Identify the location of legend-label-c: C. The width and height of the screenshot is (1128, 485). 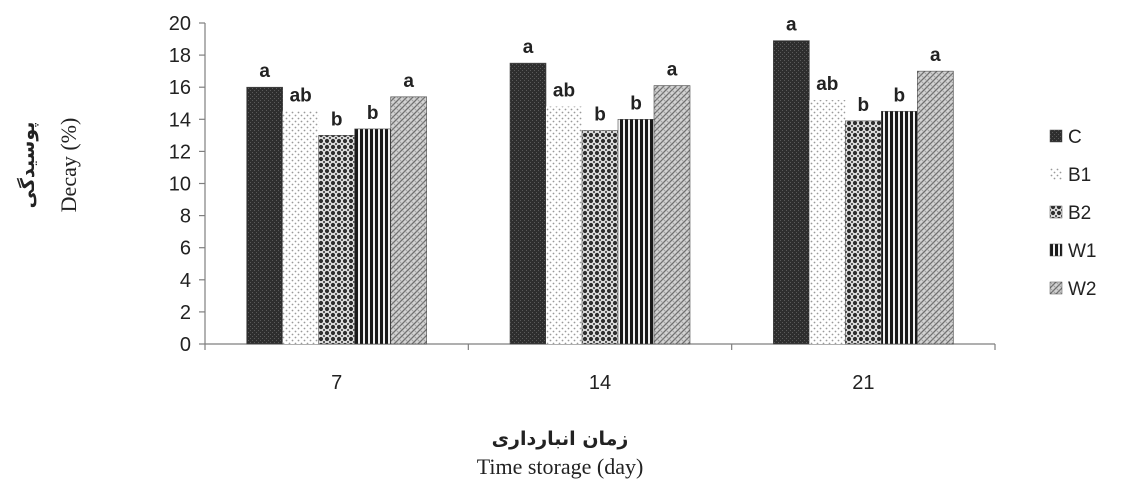
(1075, 137).